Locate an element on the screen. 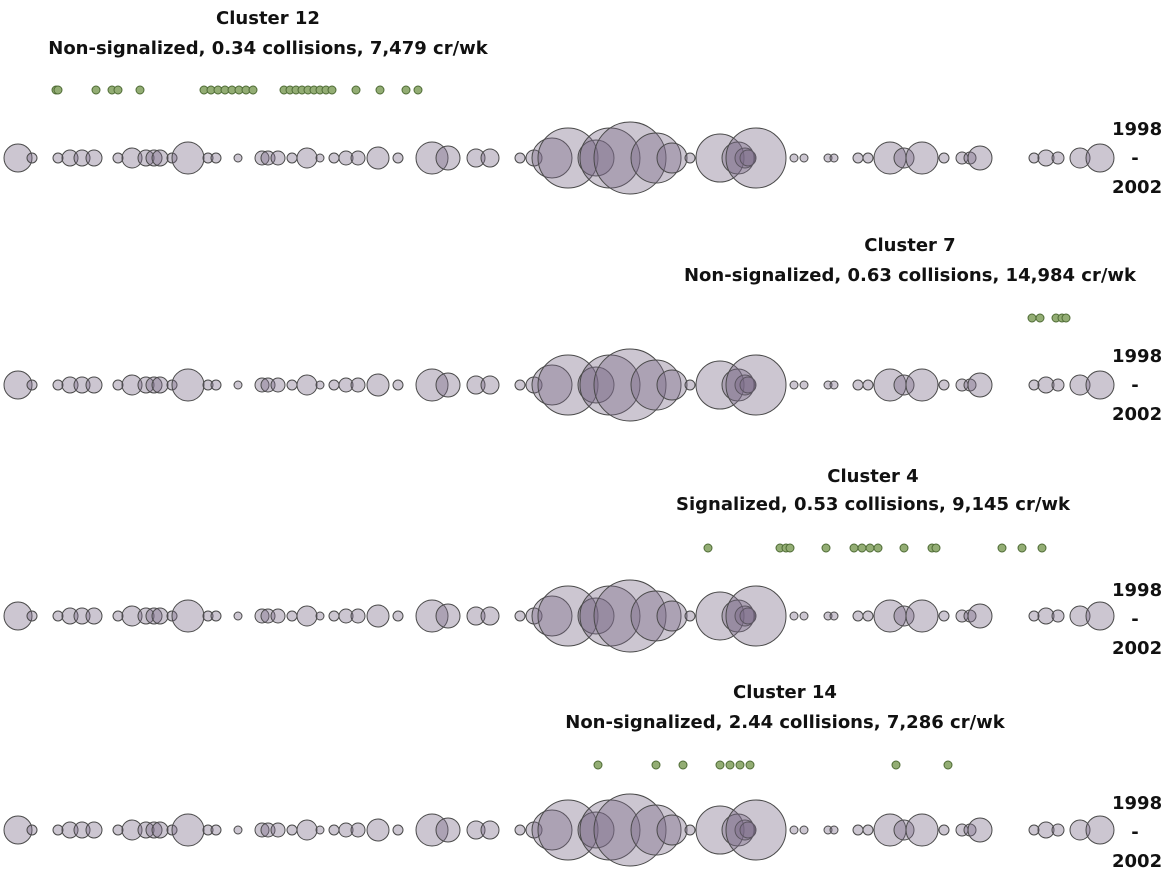  cluster-title: Cluster 7 is located at coordinates (910, 245).